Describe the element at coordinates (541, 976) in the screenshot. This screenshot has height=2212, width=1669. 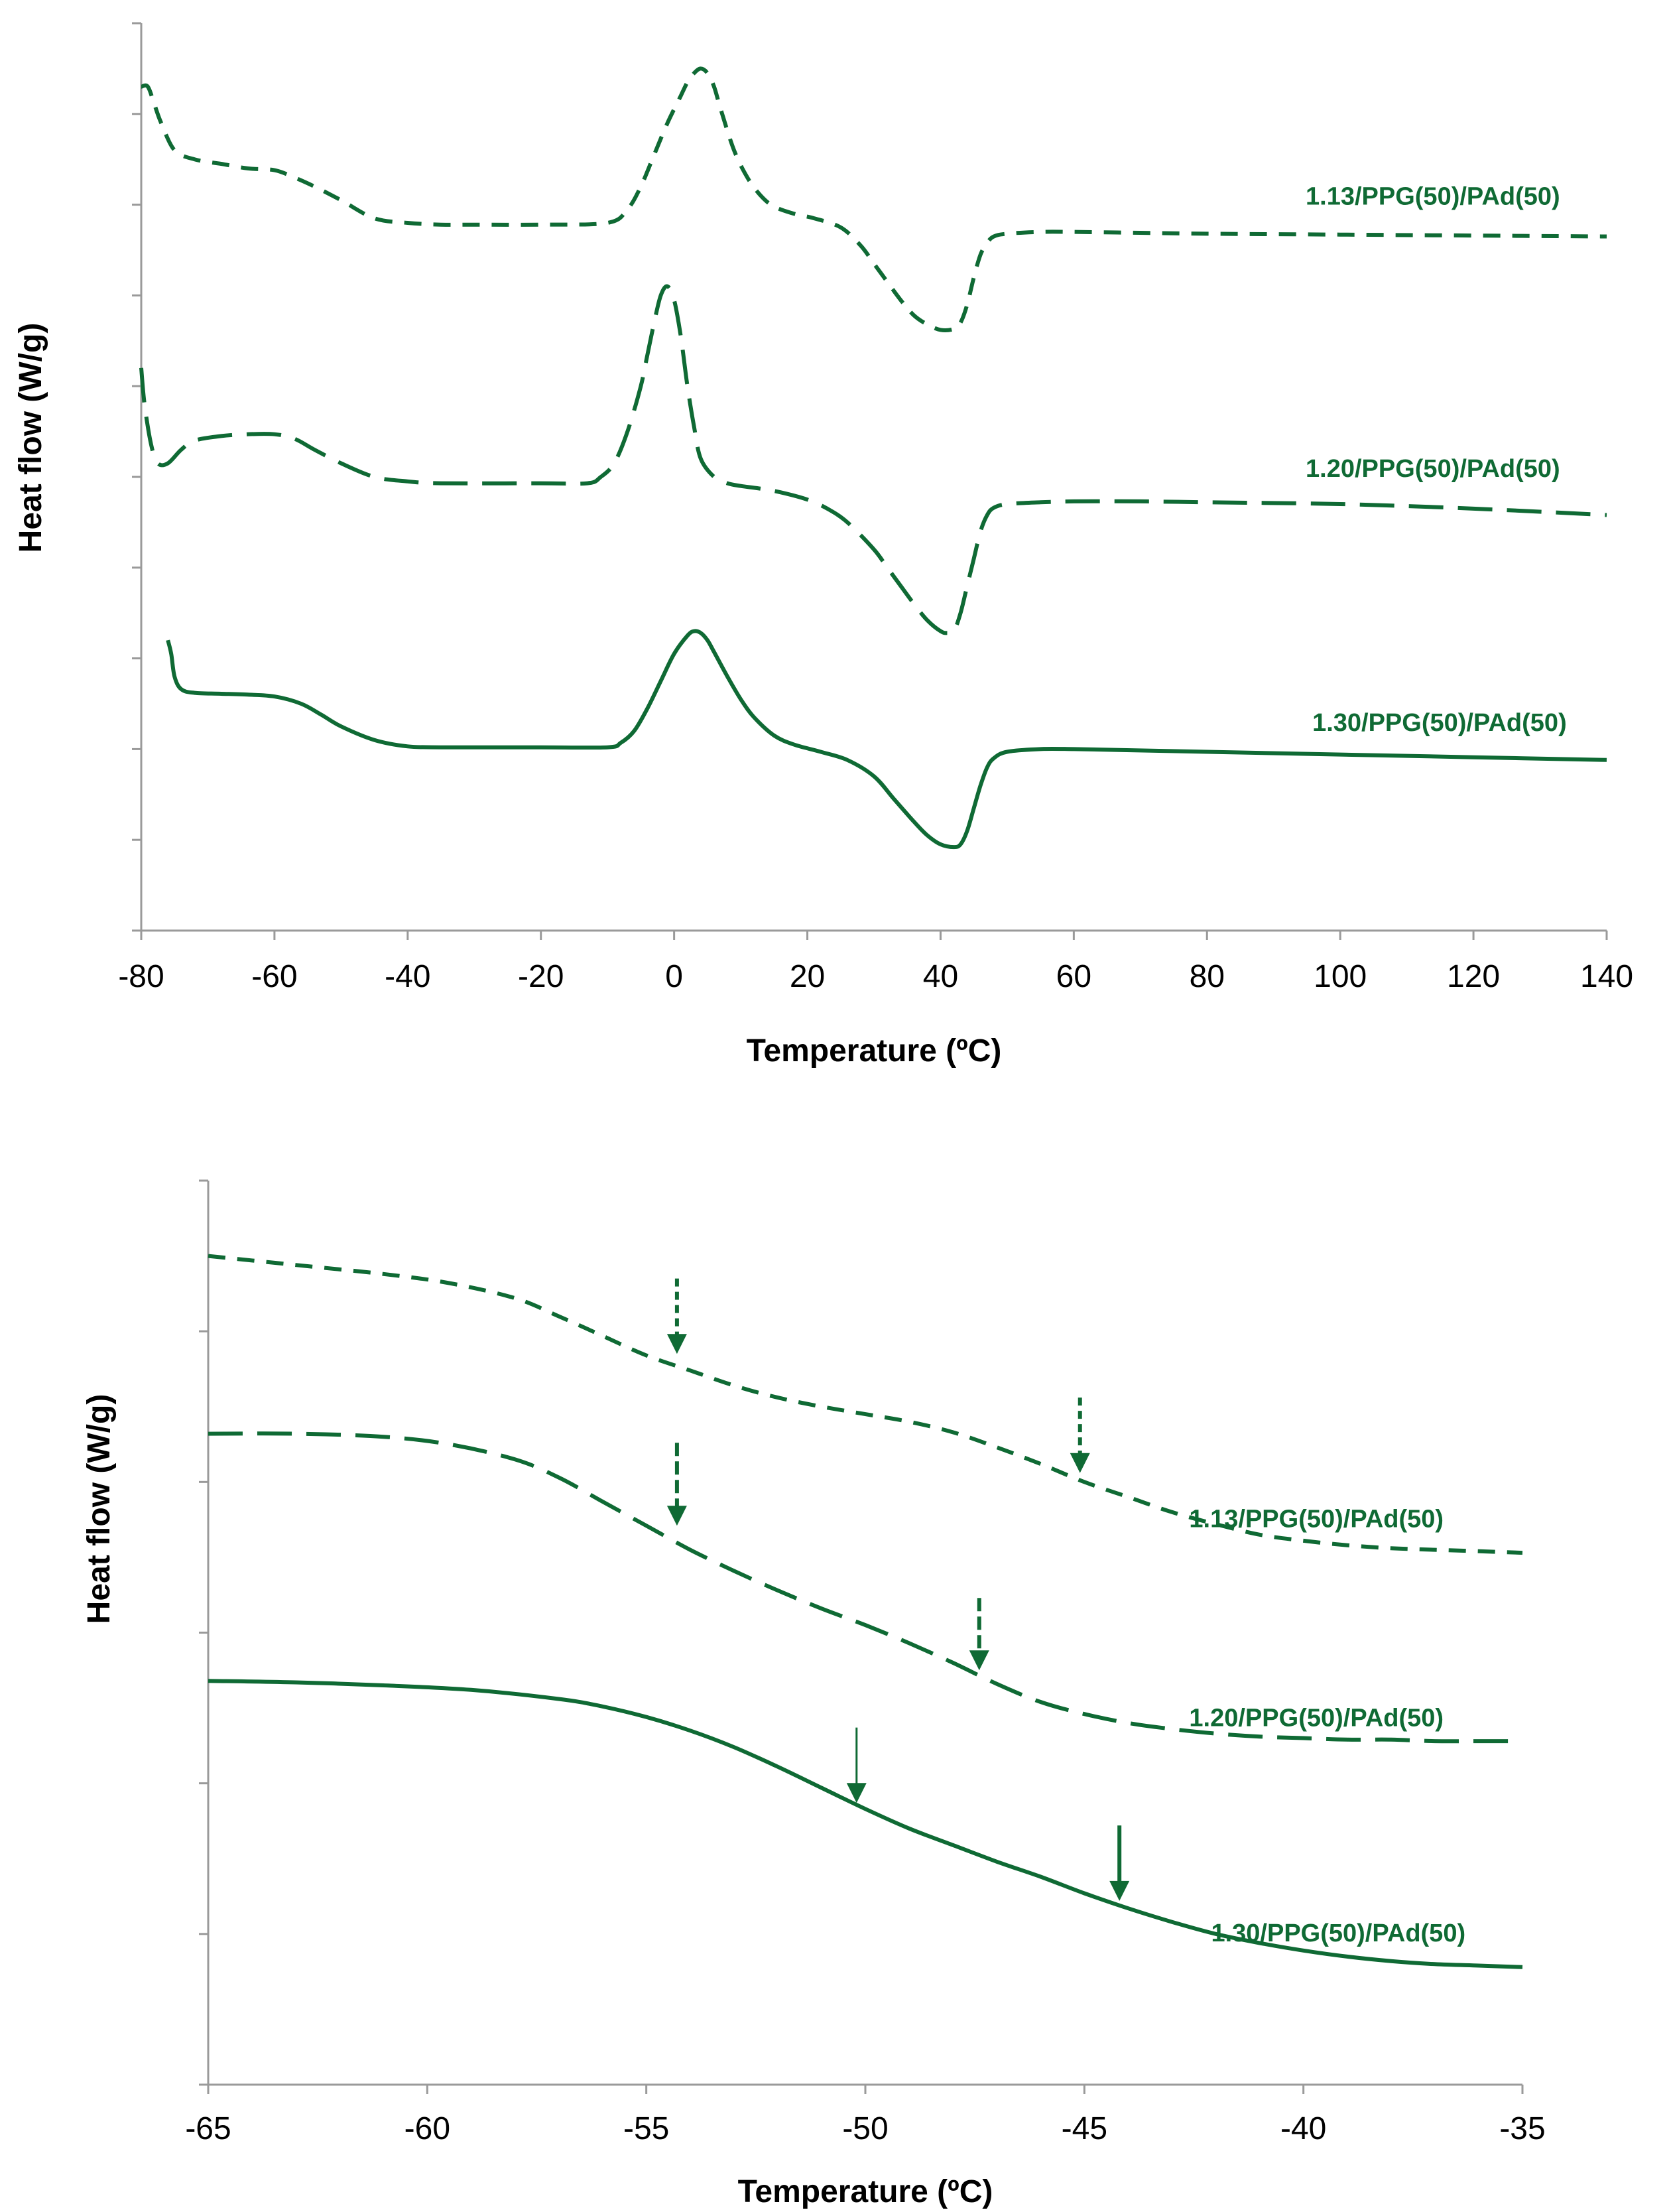
I see `top-x-tick-label: -20` at that location.